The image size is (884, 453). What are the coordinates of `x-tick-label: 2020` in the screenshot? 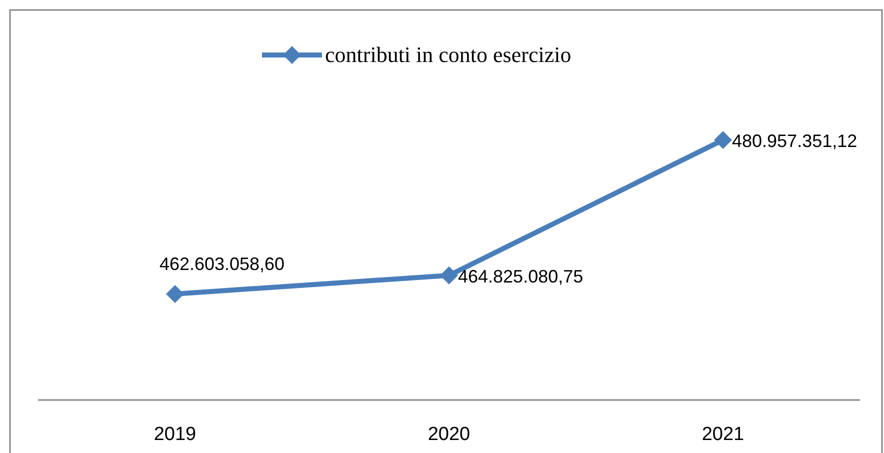 It's located at (449, 434).